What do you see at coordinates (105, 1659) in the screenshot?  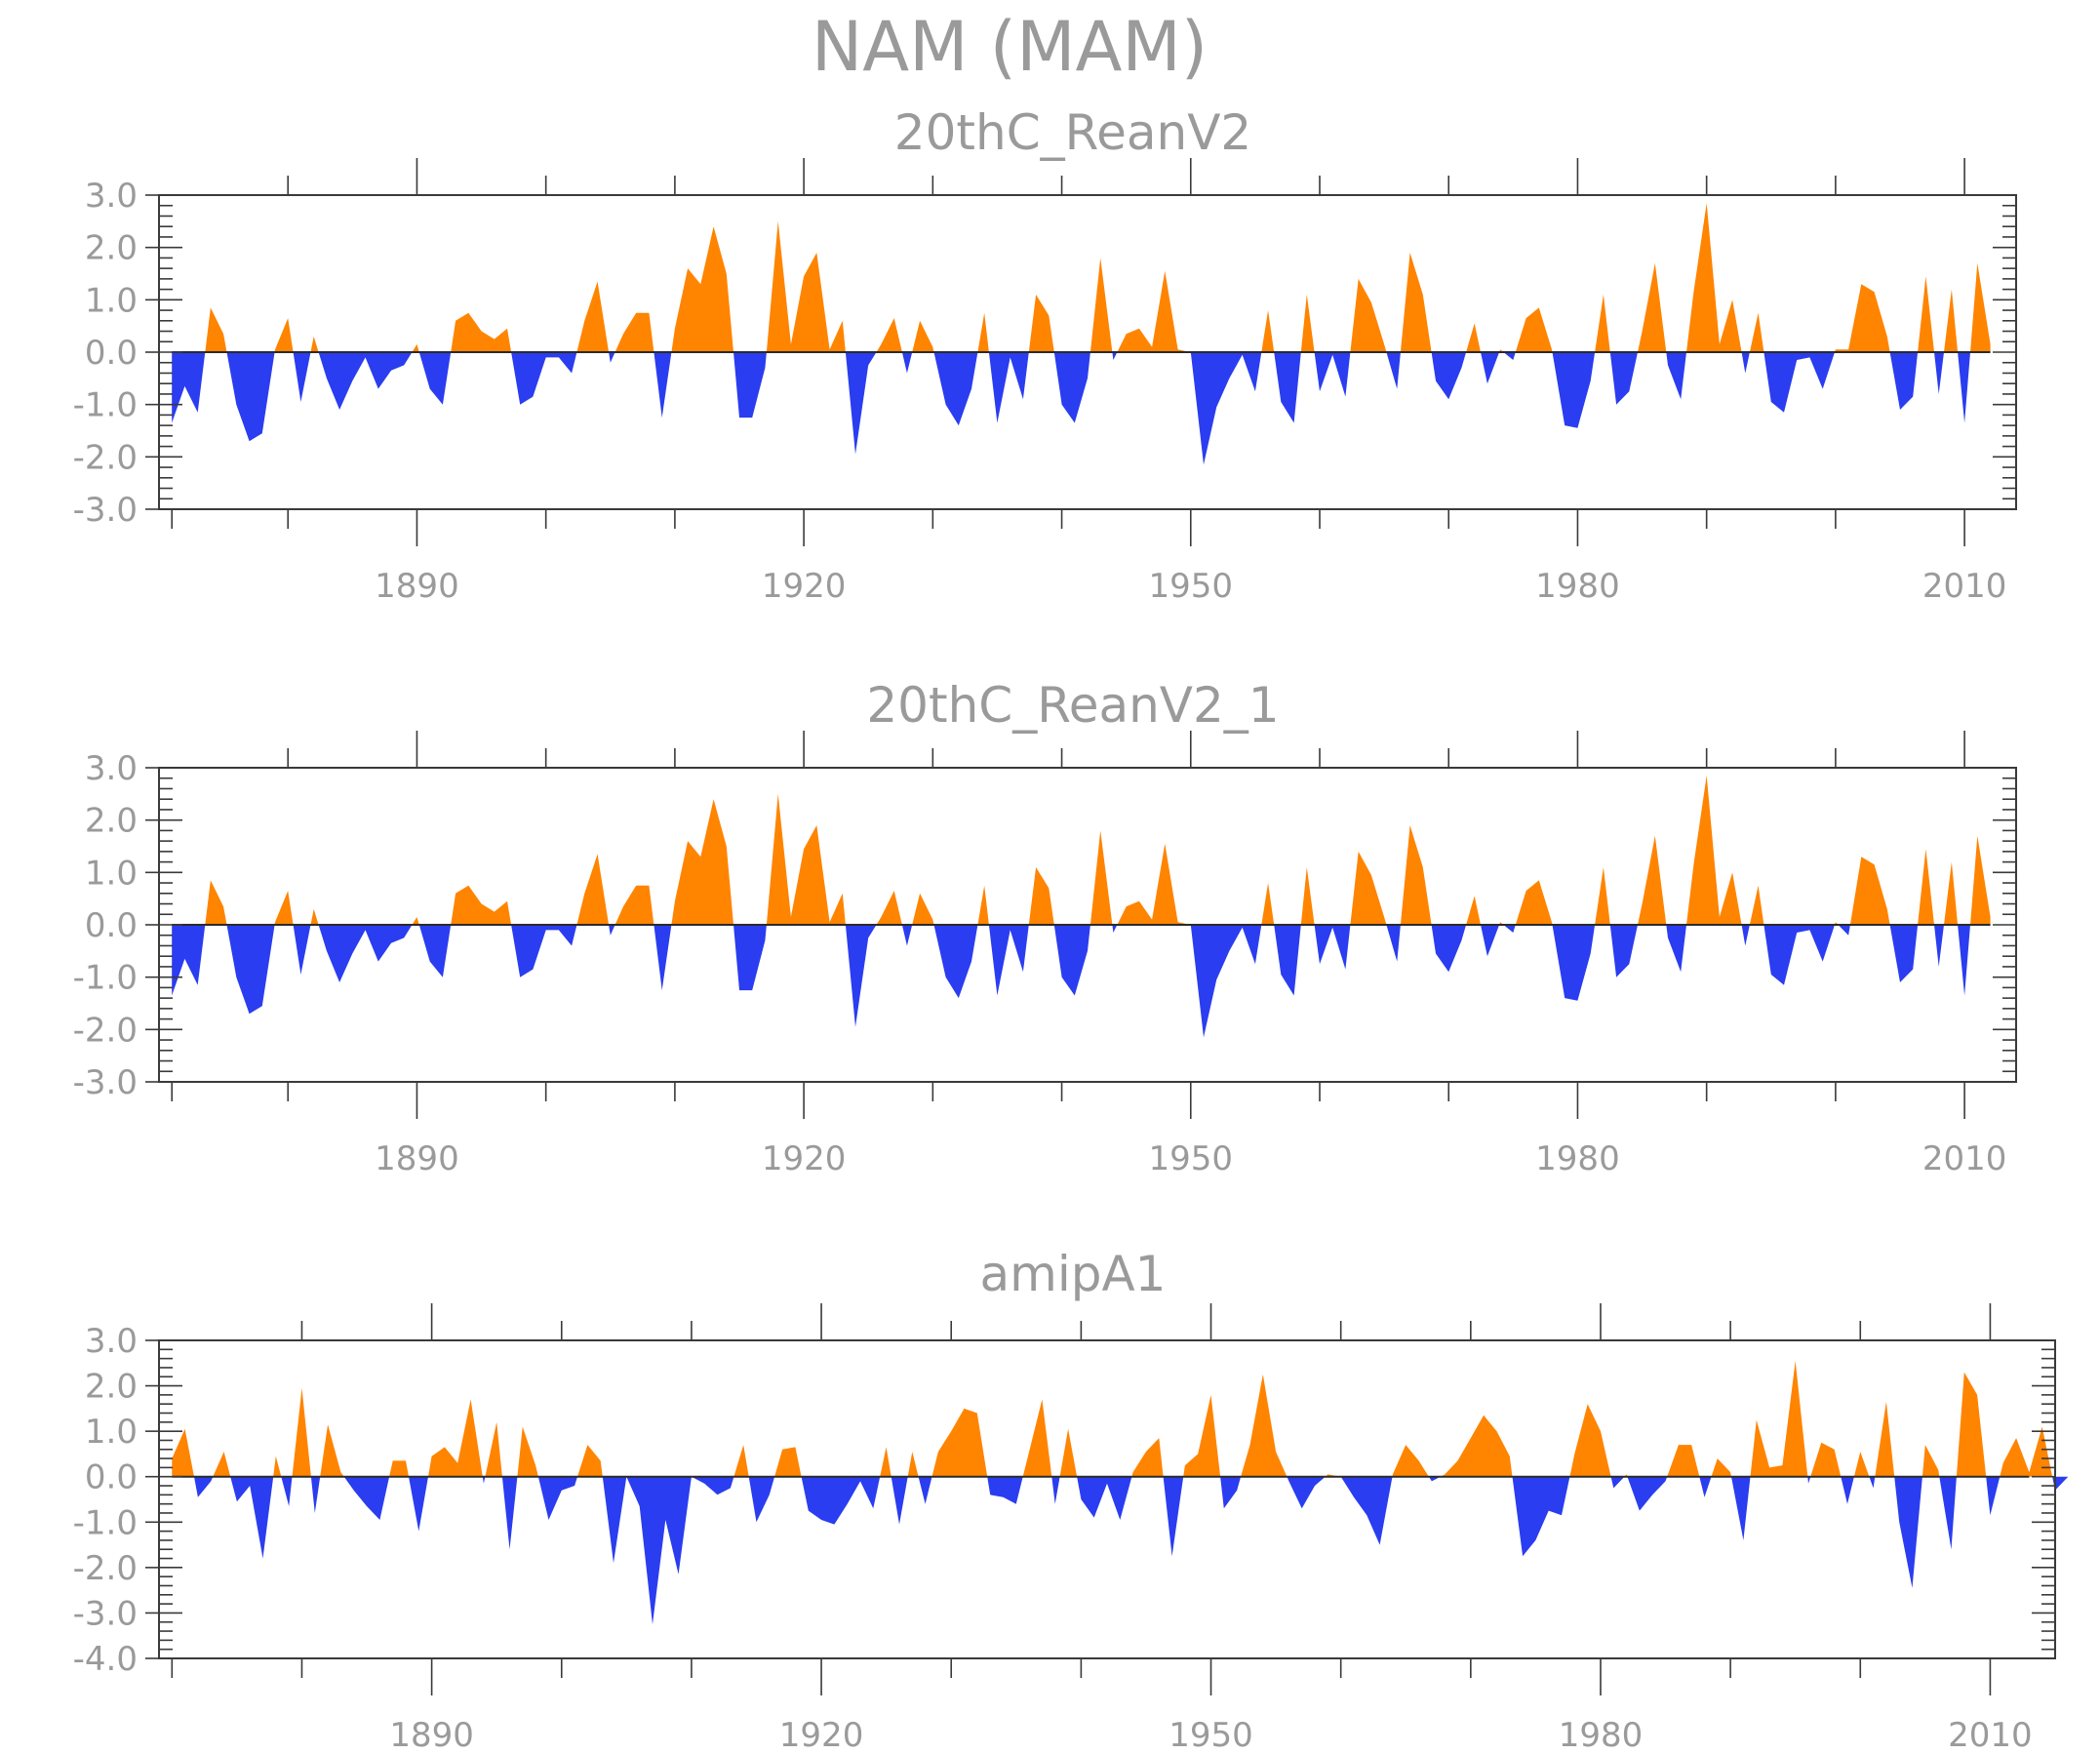 I see `y-tick-label: -4.0` at bounding box center [105, 1659].